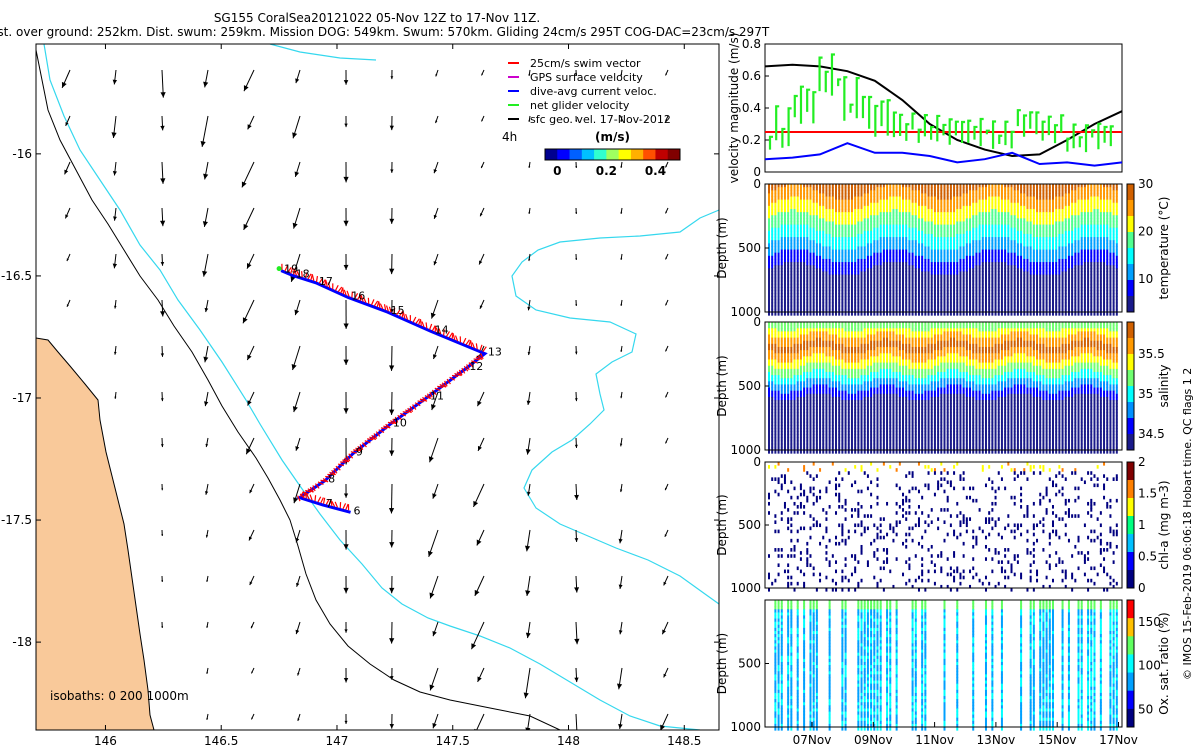  What do you see at coordinates (474, 646) in the screenshot?
I see `current-vector-head` at bounding box center [474, 646].